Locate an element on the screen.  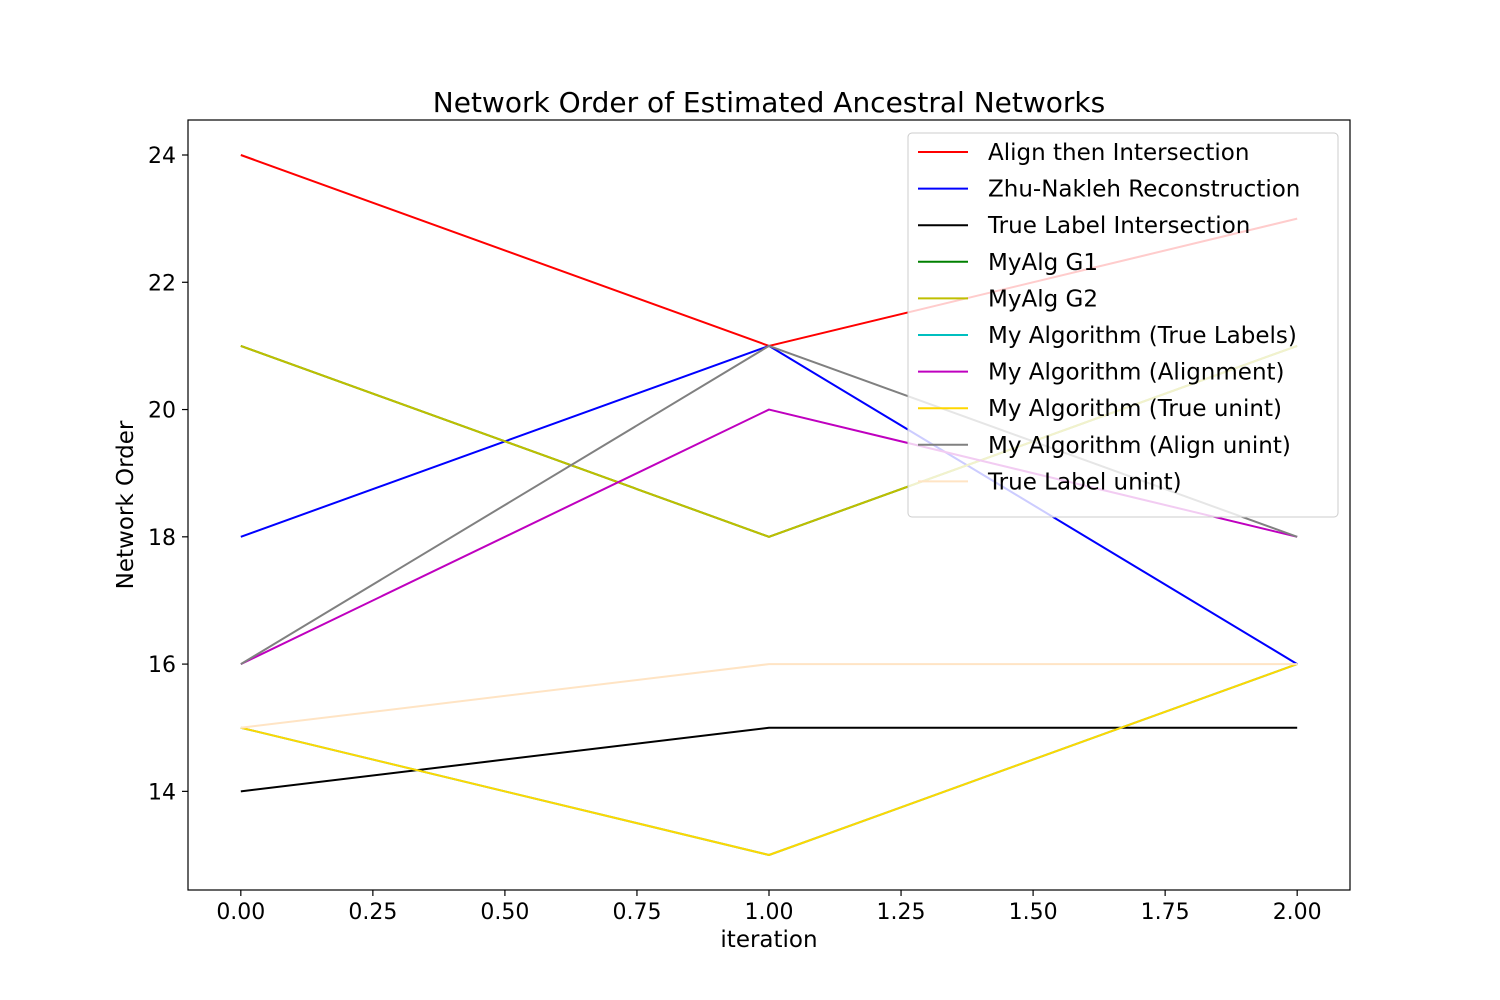
legend-box is located at coordinates (1123, 325).